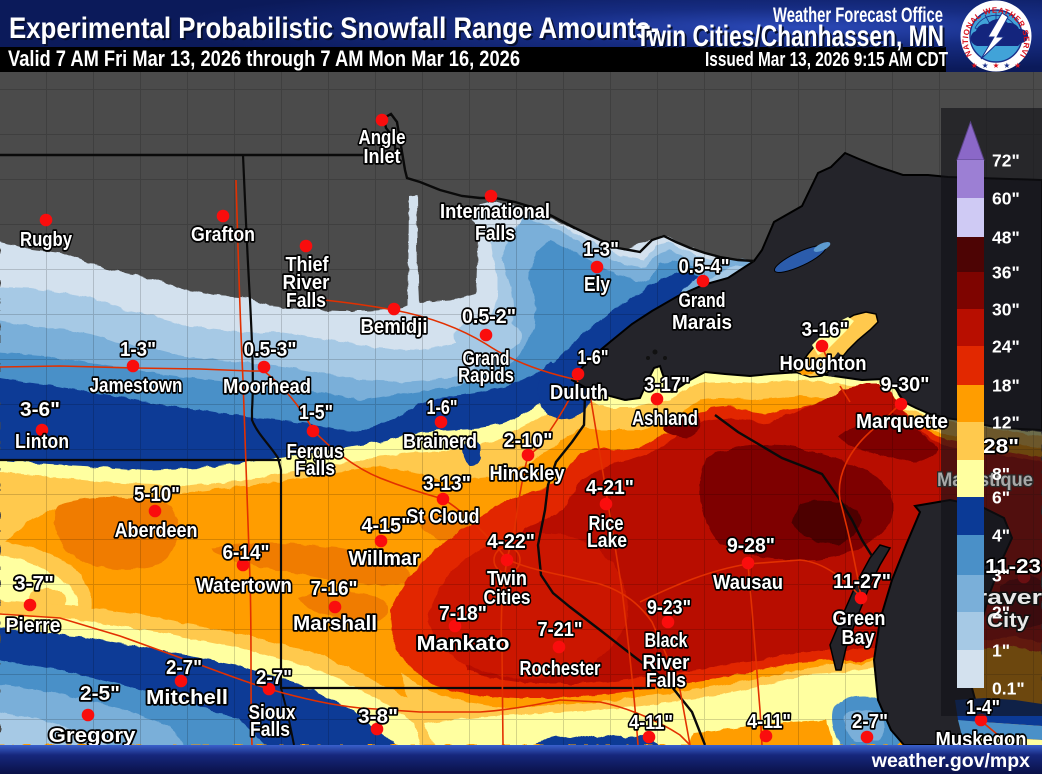 This screenshot has height=774, width=1042. What do you see at coordinates (859, 638) in the screenshot?
I see `svg-text: Bay` at bounding box center [859, 638].